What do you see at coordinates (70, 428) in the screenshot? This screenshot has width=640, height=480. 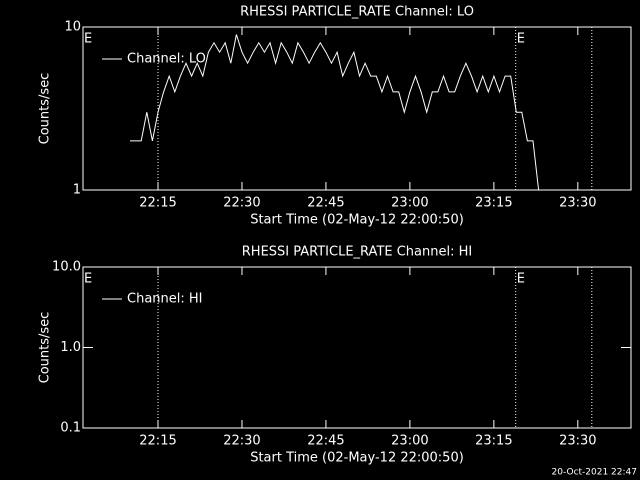 I see `y-tick-label: 0.1` at bounding box center [70, 428].